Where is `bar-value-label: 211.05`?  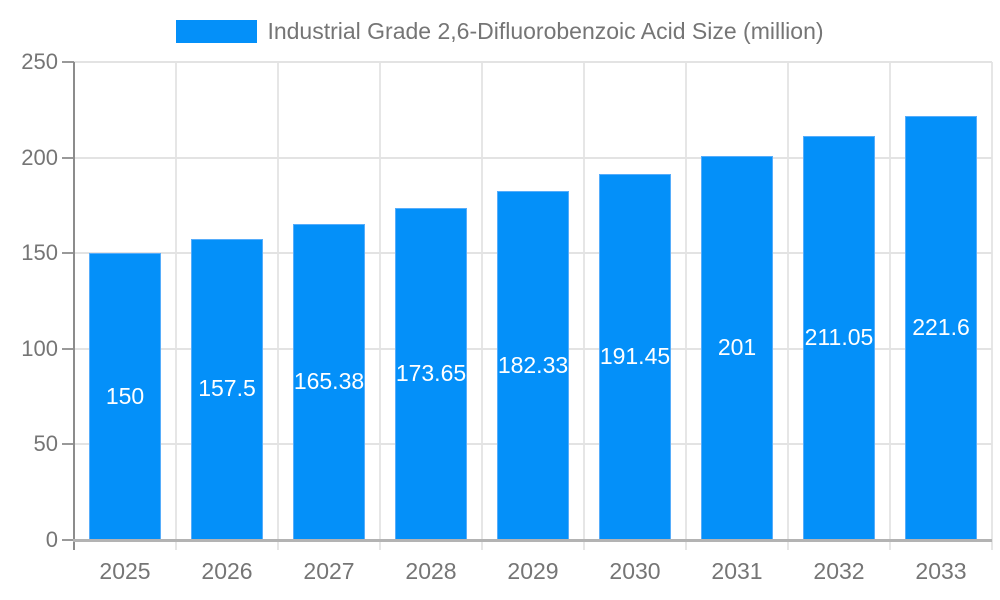 bar-value-label: 211.05 is located at coordinates (839, 337).